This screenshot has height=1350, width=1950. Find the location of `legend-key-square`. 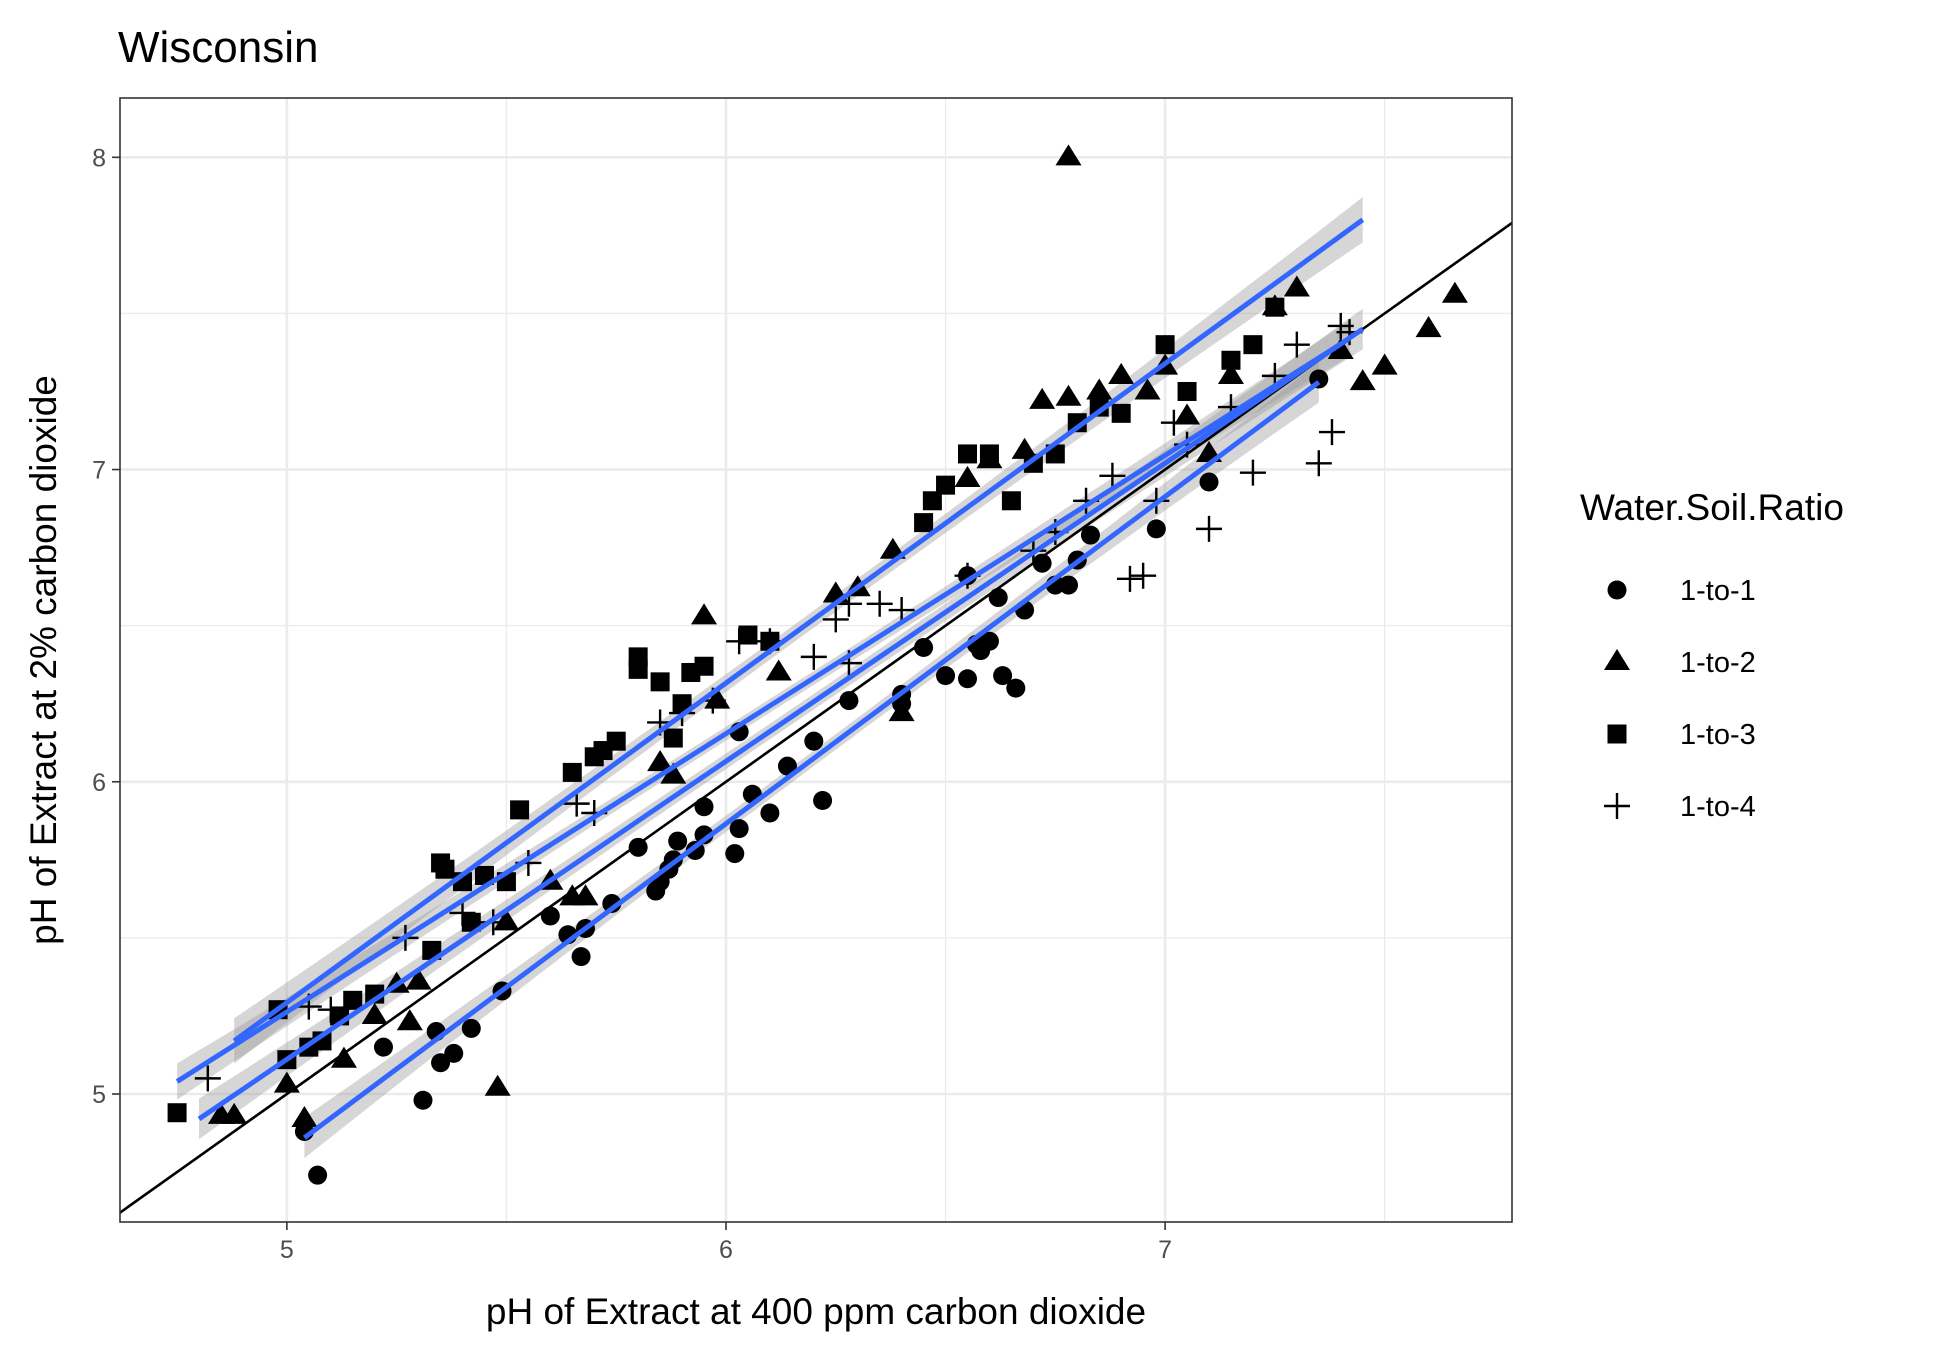

legend-key-square is located at coordinates (1617, 734).